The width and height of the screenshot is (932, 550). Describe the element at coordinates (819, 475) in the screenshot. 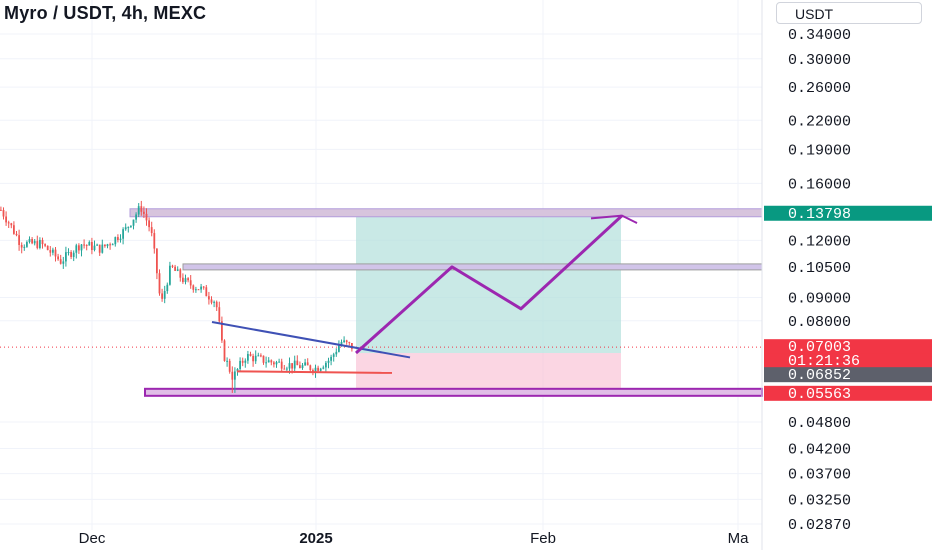

I see `y-tick-label: 0.03700` at that location.